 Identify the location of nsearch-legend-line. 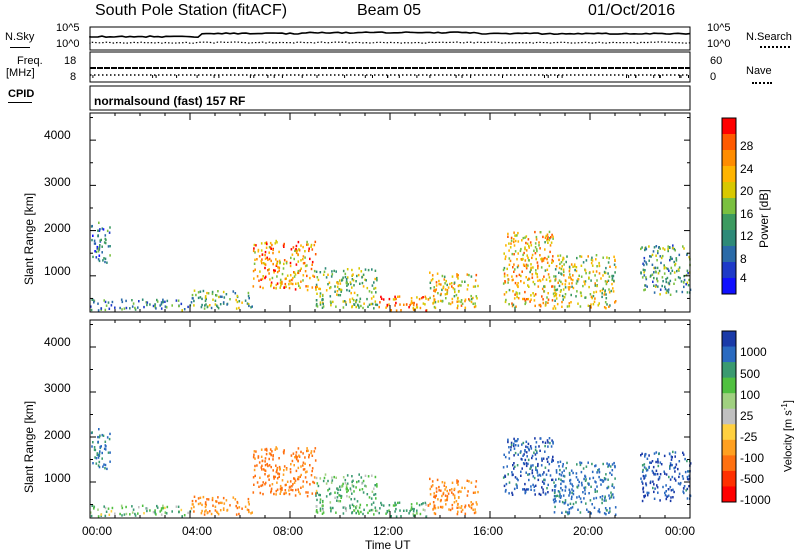
(775, 47).